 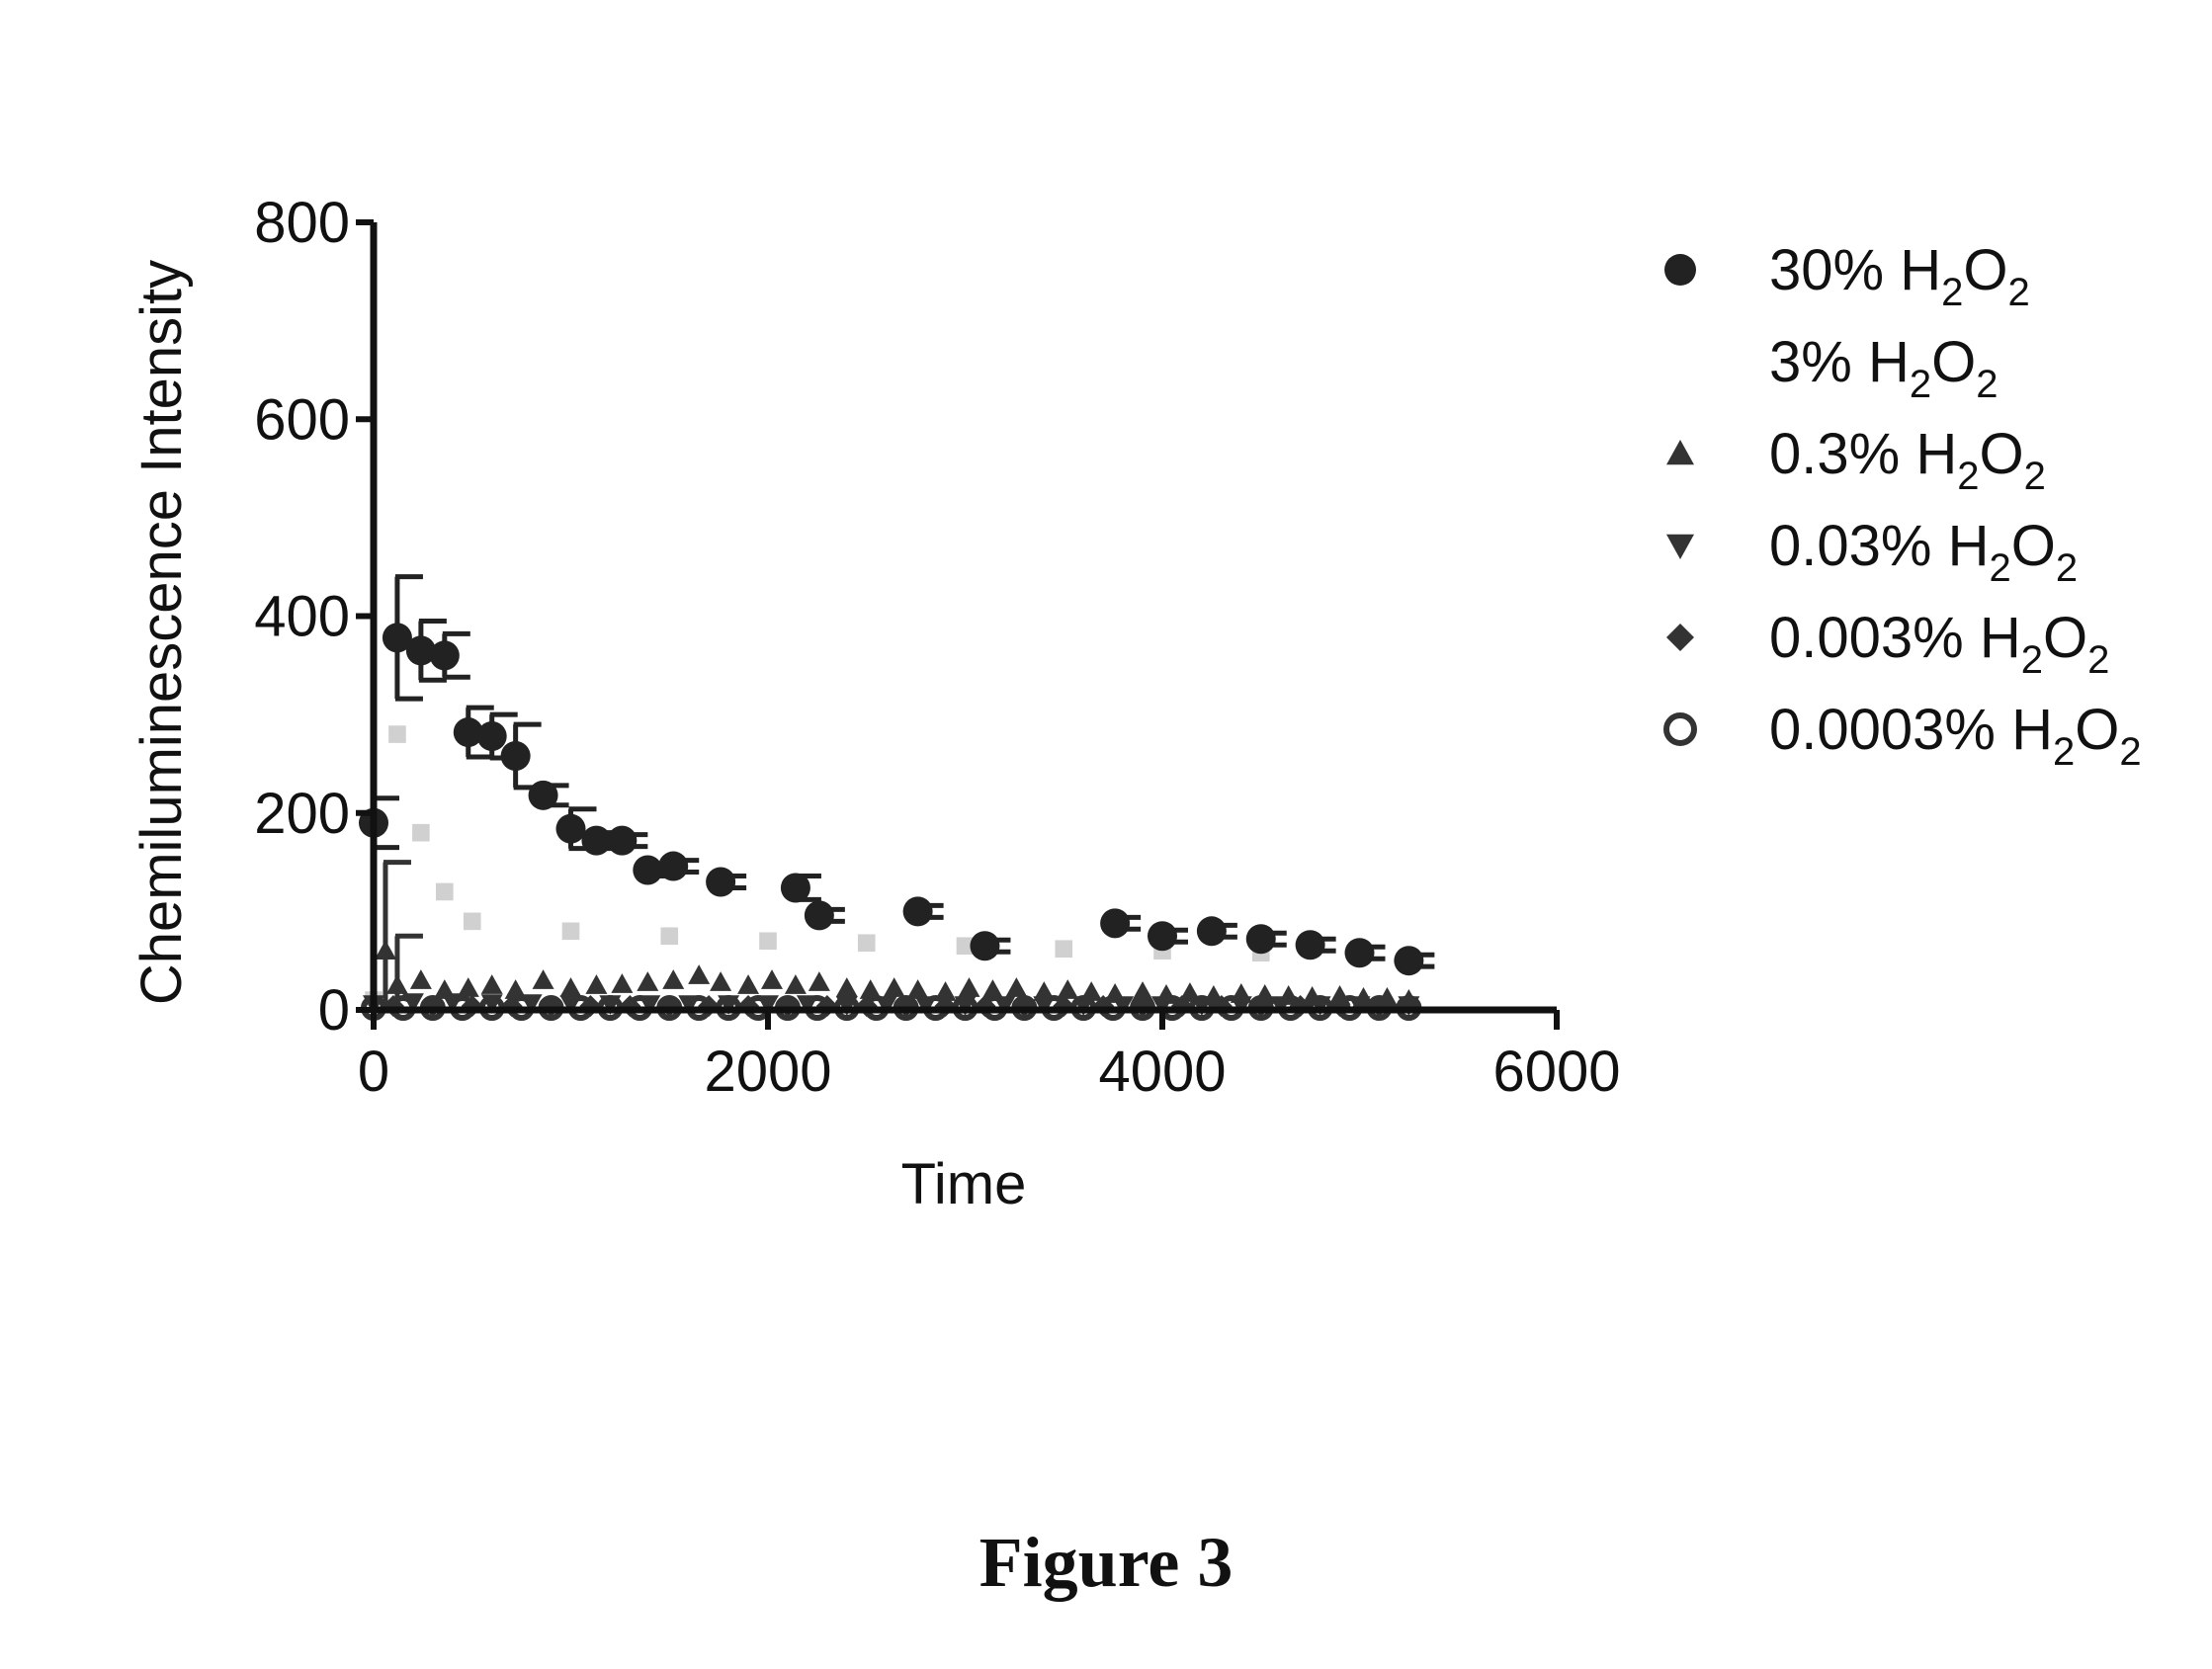 What do you see at coordinates (1839, 362) in the screenshot?
I see `legend-label-main: 3% H` at bounding box center [1839, 362].